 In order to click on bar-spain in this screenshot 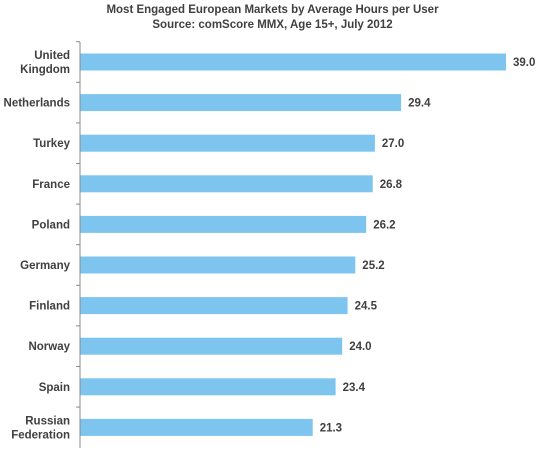, I will do `click(208, 387)`.